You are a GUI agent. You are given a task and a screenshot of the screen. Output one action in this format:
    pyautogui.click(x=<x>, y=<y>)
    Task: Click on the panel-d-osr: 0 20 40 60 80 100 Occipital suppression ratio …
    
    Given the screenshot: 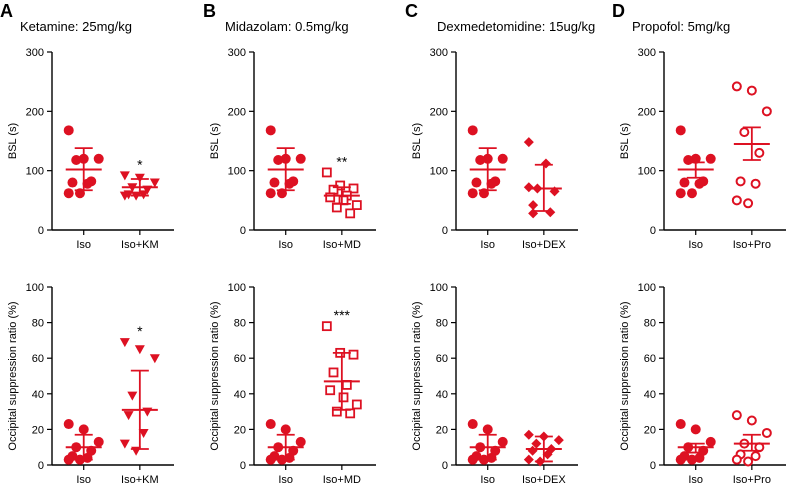 What is the action you would take?
    pyautogui.click(x=702, y=382)
    